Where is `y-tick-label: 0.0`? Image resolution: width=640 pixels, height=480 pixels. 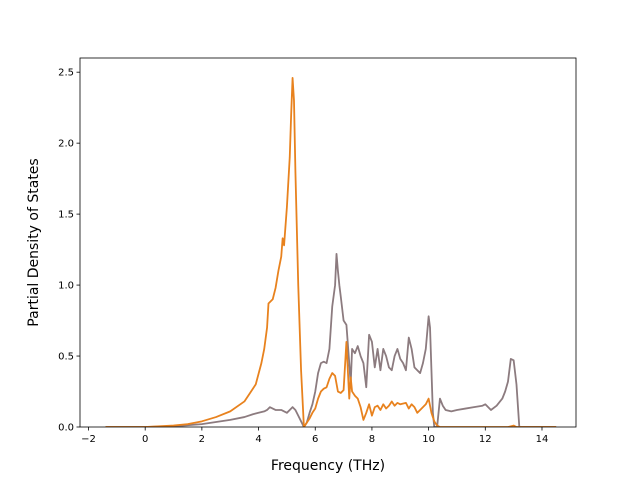 y-tick-label: 0.0 is located at coordinates (66, 428).